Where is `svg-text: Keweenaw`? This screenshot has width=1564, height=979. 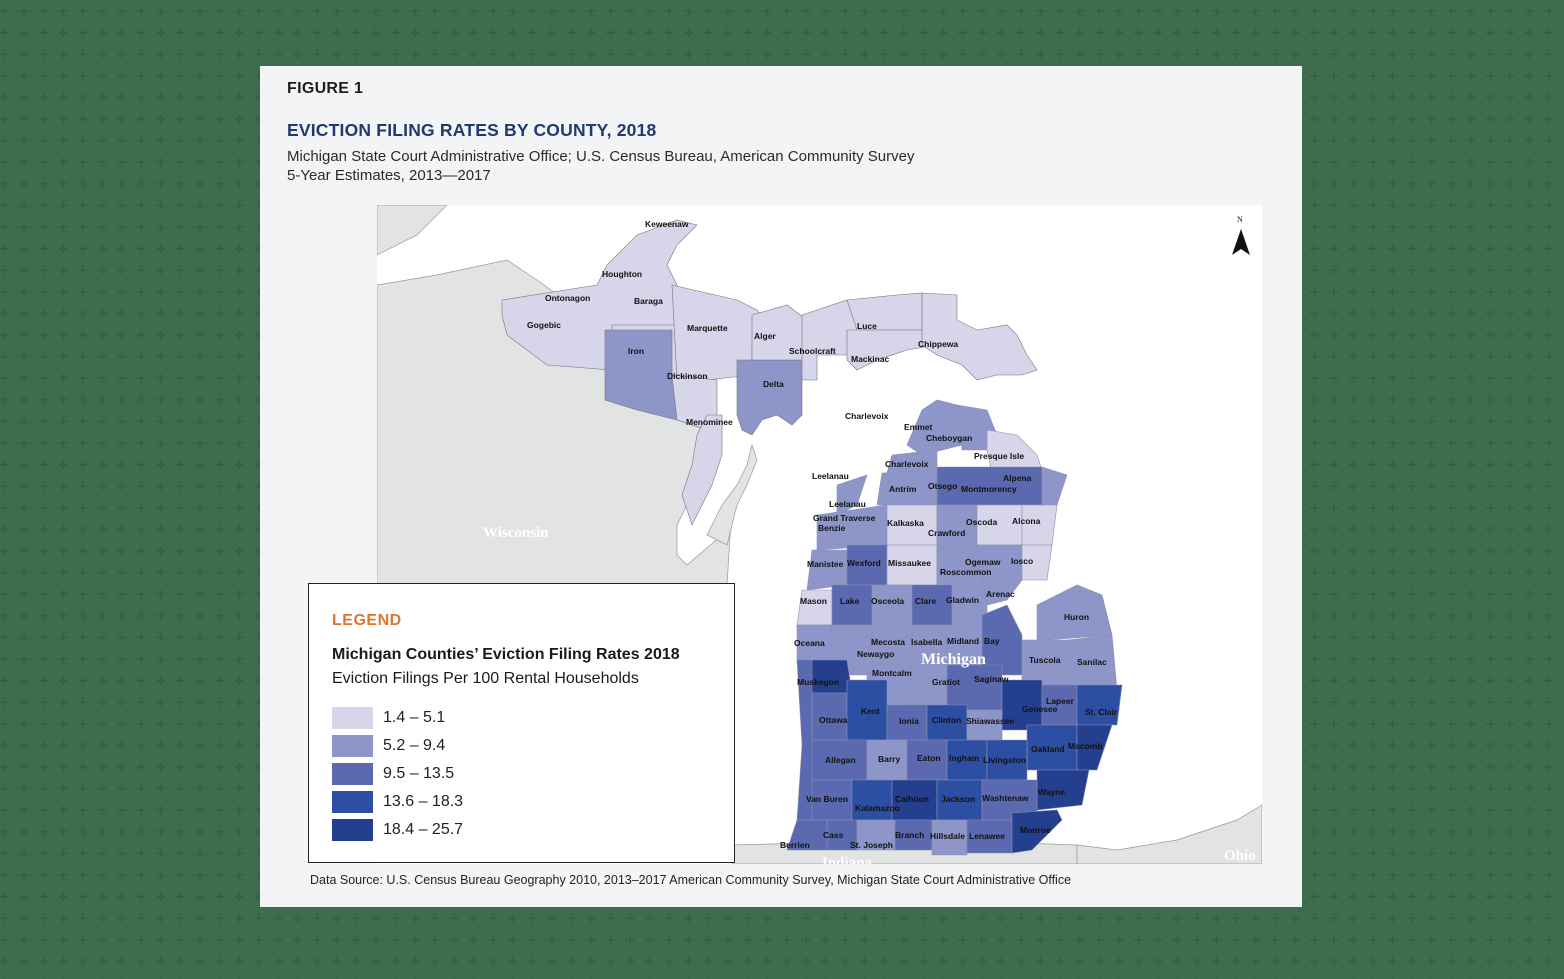 svg-text: Keweenaw is located at coordinates (667, 224).